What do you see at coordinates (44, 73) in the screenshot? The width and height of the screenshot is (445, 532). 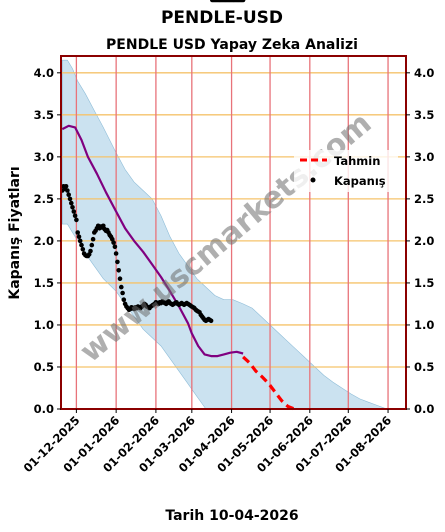 I see `y-tick-label: 4.0` at bounding box center [44, 73].